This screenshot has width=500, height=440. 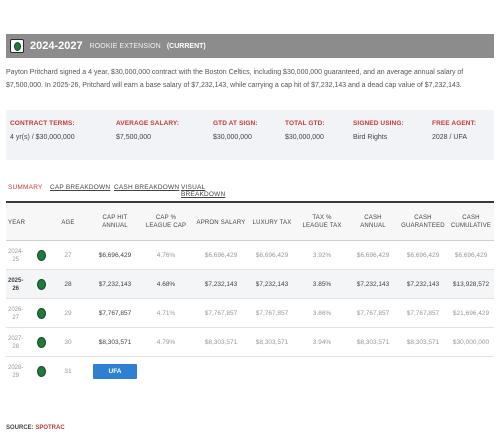 I want to click on col-cash-cumulative: CASH CUMULATIVE, so click(x=471, y=222).